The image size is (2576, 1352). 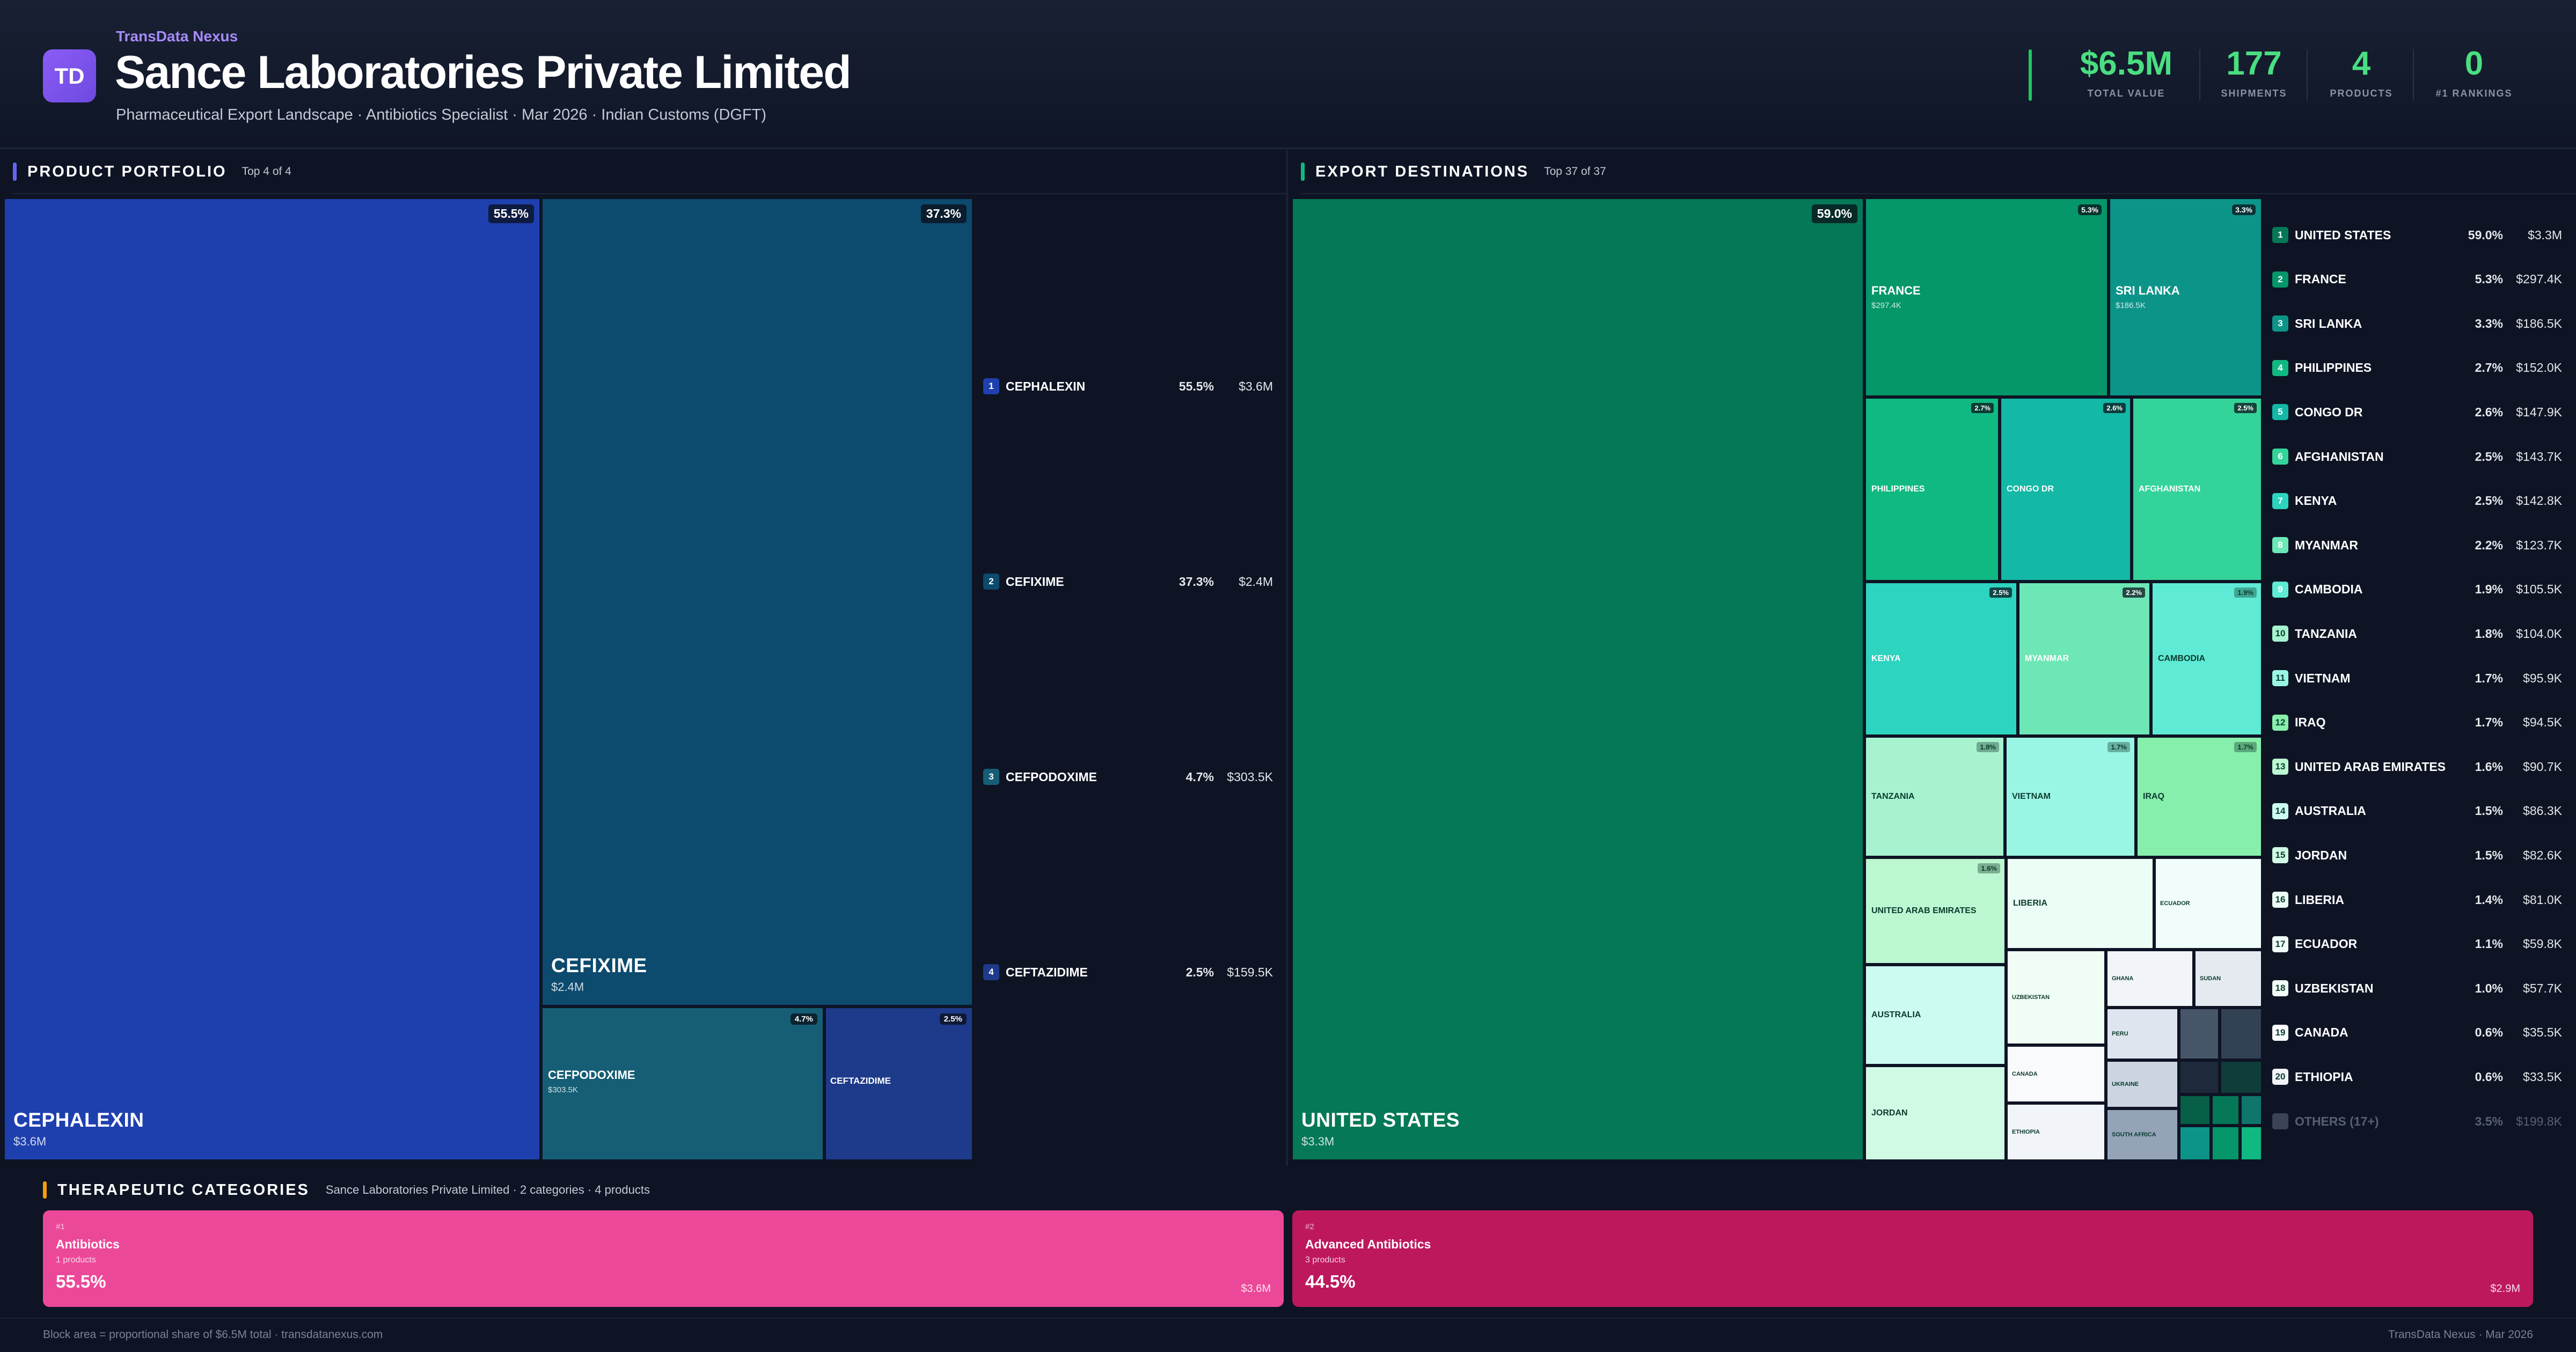 What do you see at coordinates (953, 1019) in the screenshot?
I see `share-badge: 2.5%` at bounding box center [953, 1019].